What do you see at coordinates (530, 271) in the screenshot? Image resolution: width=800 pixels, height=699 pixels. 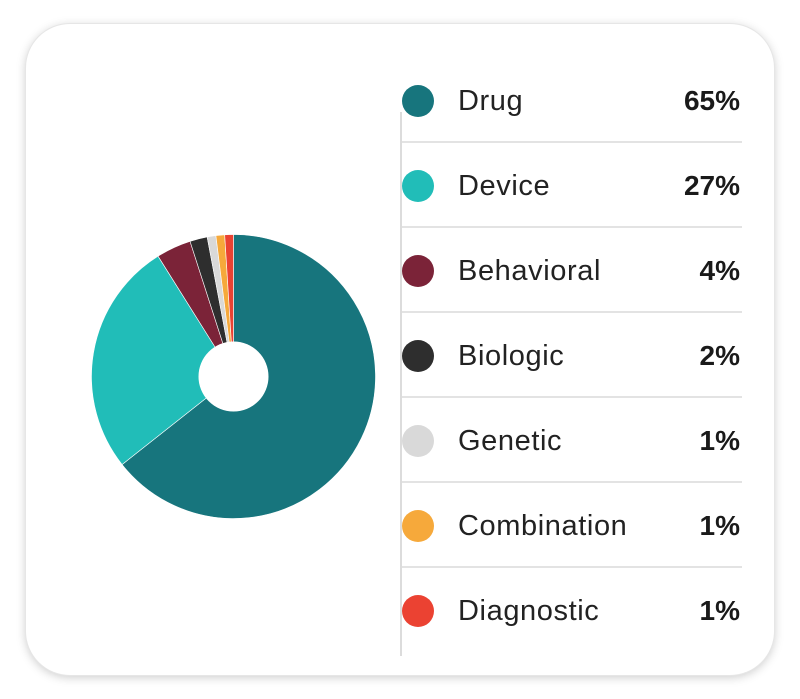 I see `legend-label-behavioral: Behavioral` at bounding box center [530, 271].